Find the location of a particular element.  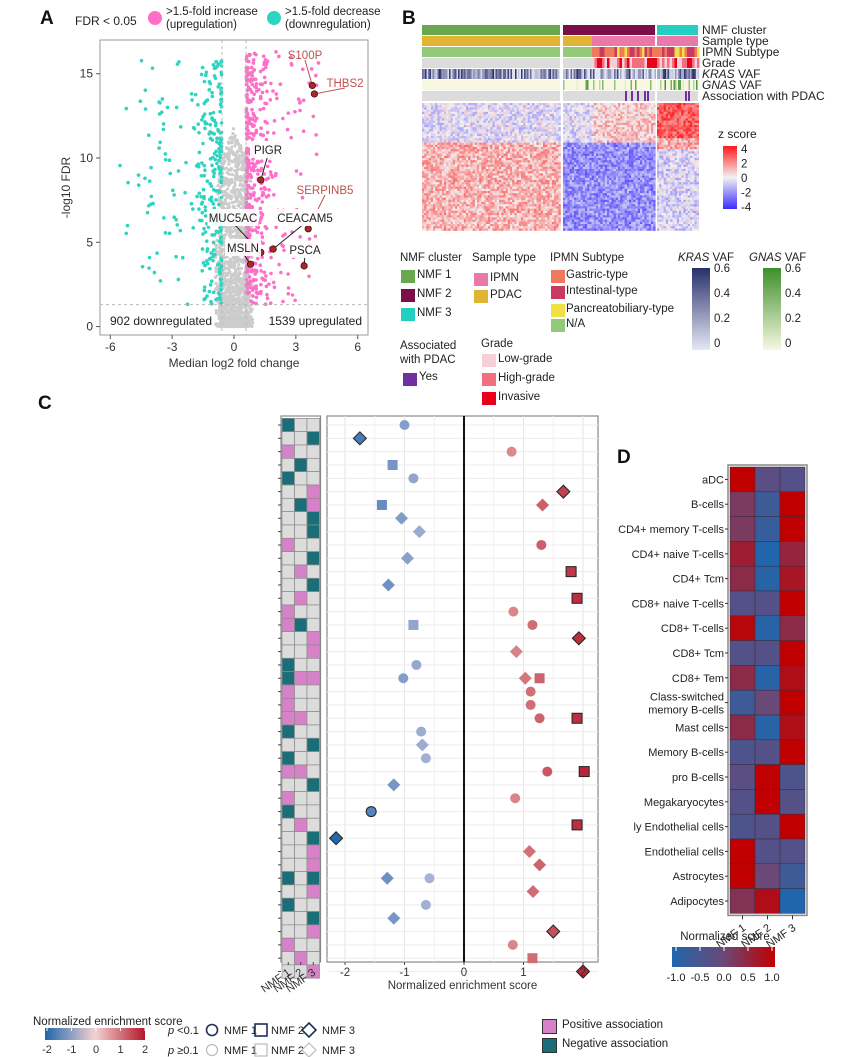

track-label: Sample type is located at coordinates (735, 41).